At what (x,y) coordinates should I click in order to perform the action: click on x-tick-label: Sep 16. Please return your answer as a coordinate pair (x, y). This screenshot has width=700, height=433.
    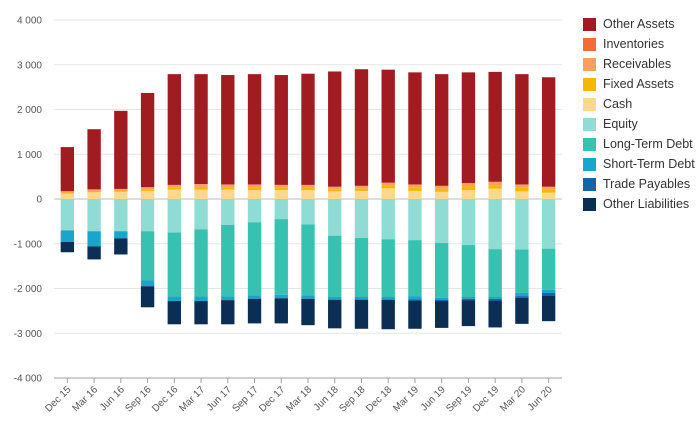
    Looking at the image, I should click on (139, 399).